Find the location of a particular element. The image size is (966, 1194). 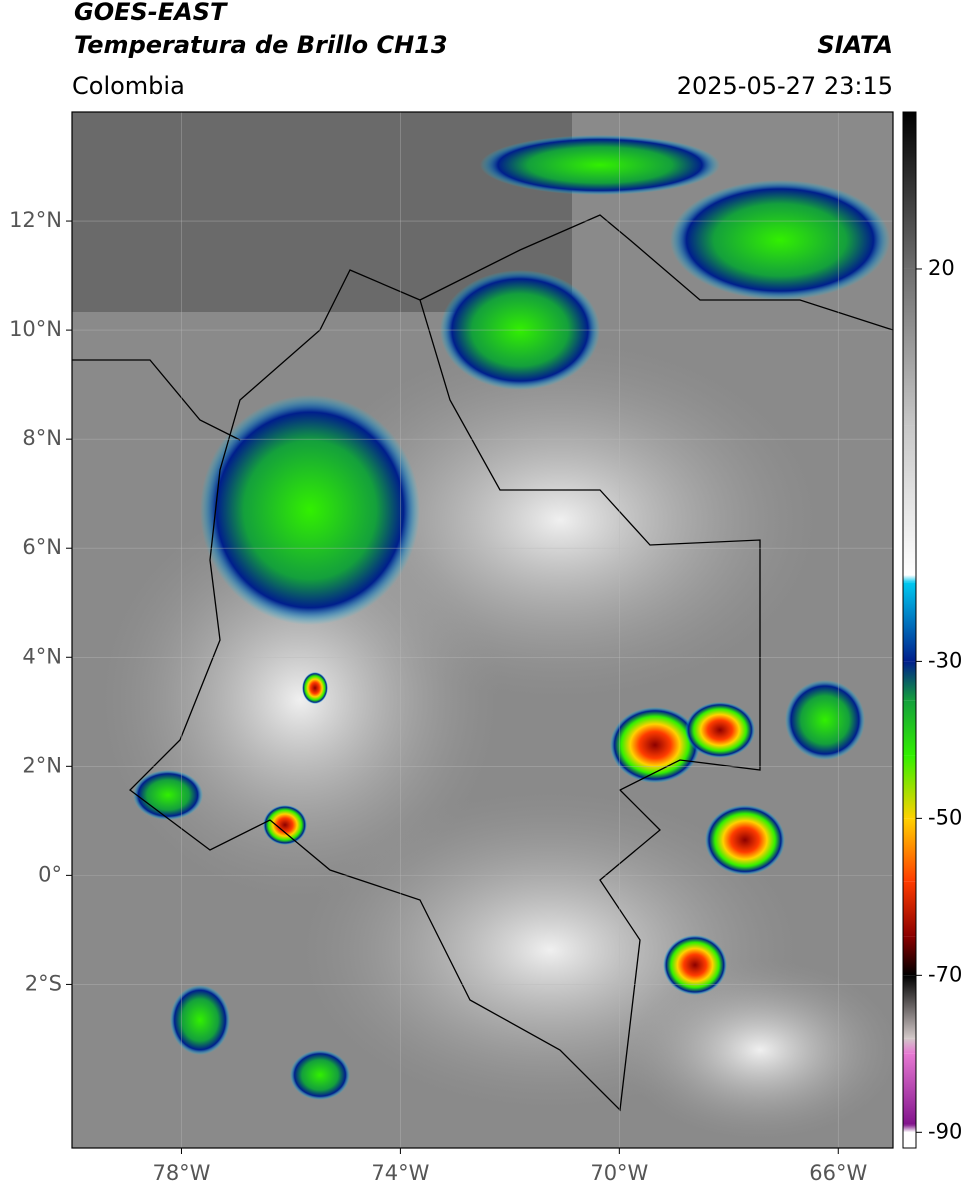

colorbar: 20 -30 -50 -70 -90 is located at coordinates (932, 630).